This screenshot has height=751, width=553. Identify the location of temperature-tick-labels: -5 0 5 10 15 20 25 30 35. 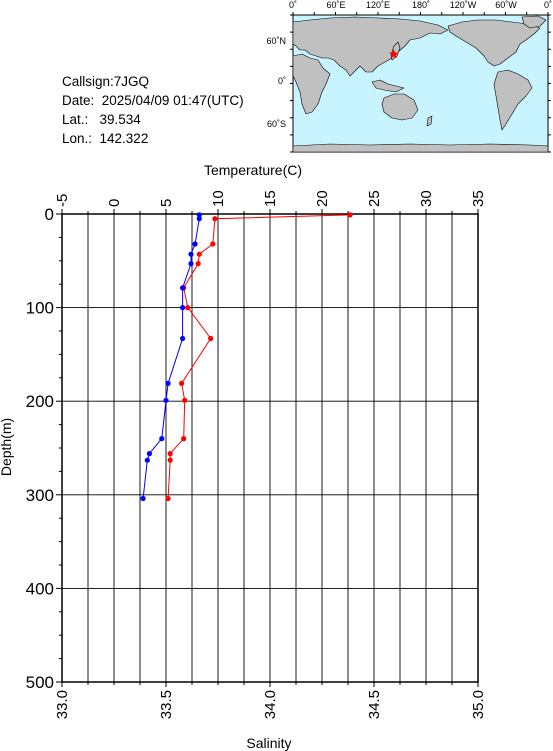
(270, 198).